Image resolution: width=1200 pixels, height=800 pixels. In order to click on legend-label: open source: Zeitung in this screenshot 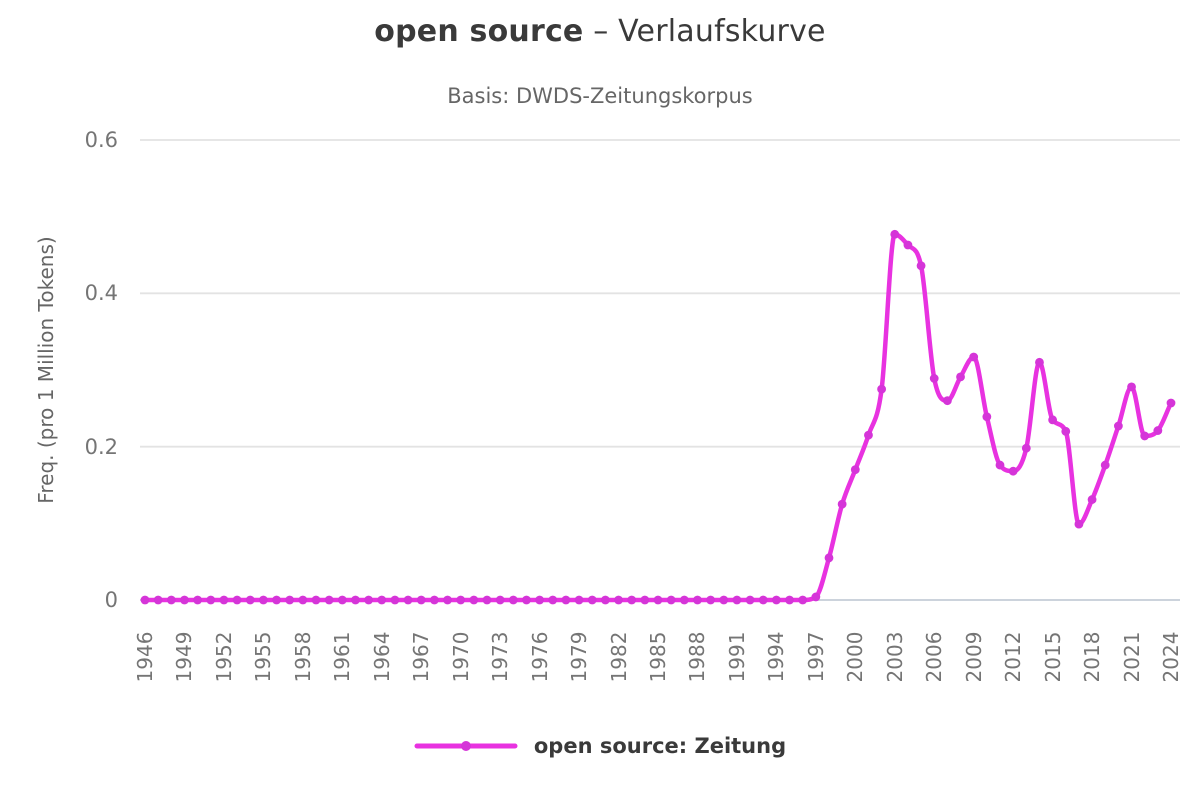, I will do `click(660, 746)`.